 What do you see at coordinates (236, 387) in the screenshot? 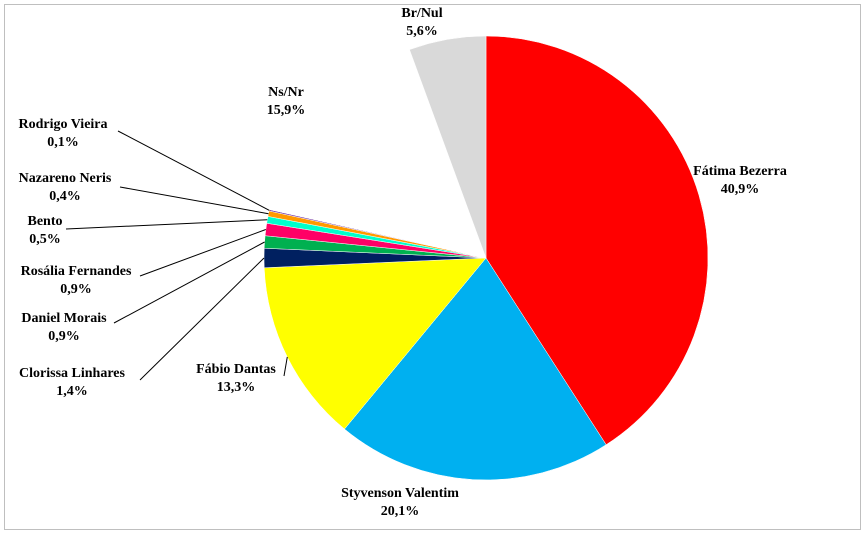
I see `slice-value-fabio-dantas: 13,3%` at bounding box center [236, 387].